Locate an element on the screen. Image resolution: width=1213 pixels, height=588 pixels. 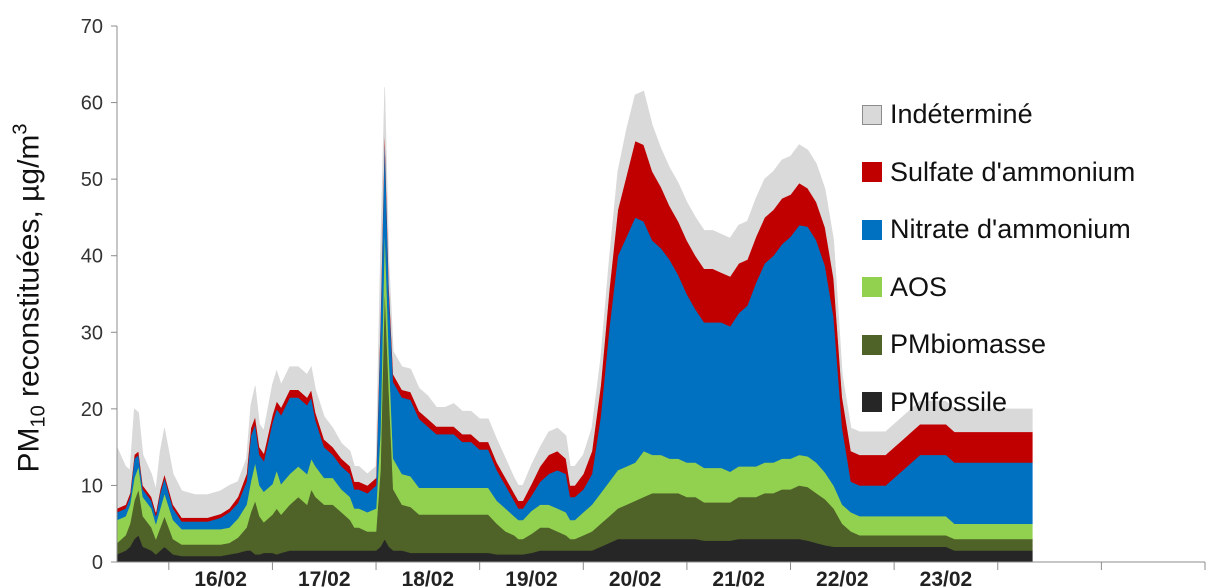
legend-label-nitrate: Nitrate d'ammonium is located at coordinates (1010, 229).